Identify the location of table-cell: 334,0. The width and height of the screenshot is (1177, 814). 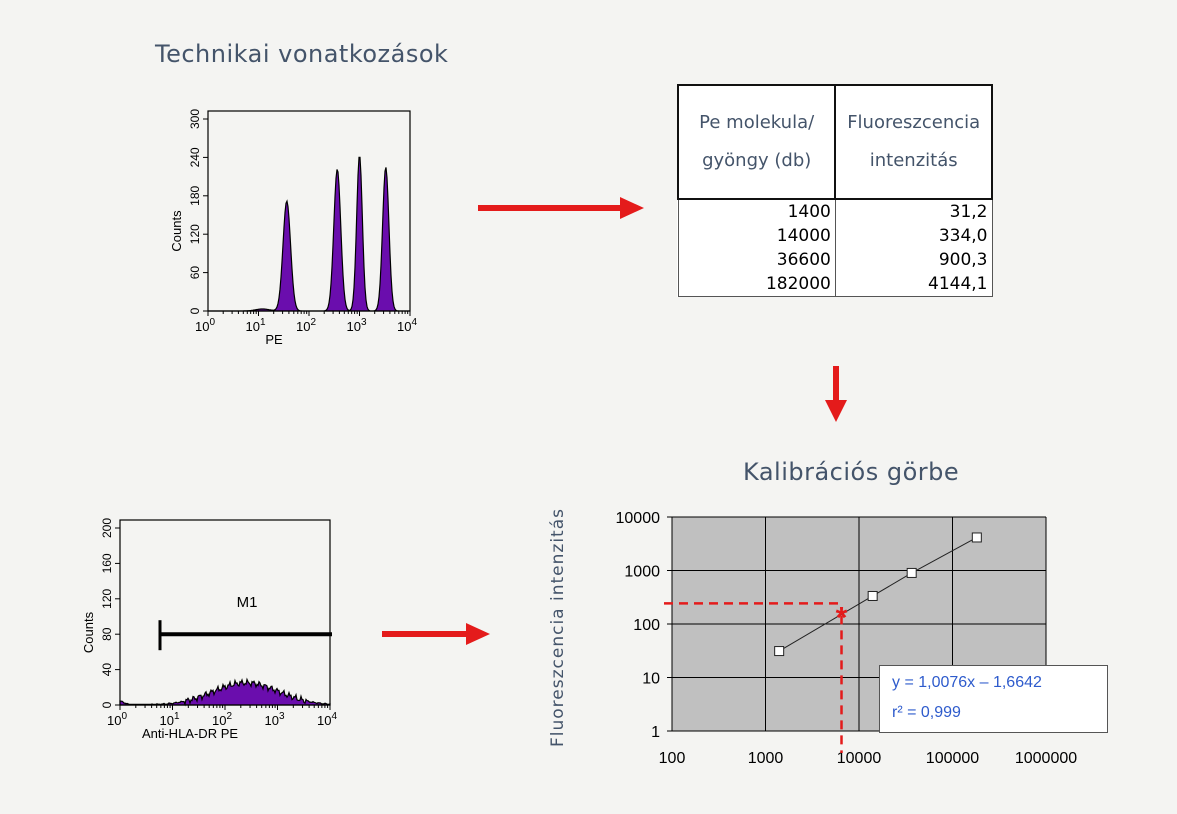
(913, 236).